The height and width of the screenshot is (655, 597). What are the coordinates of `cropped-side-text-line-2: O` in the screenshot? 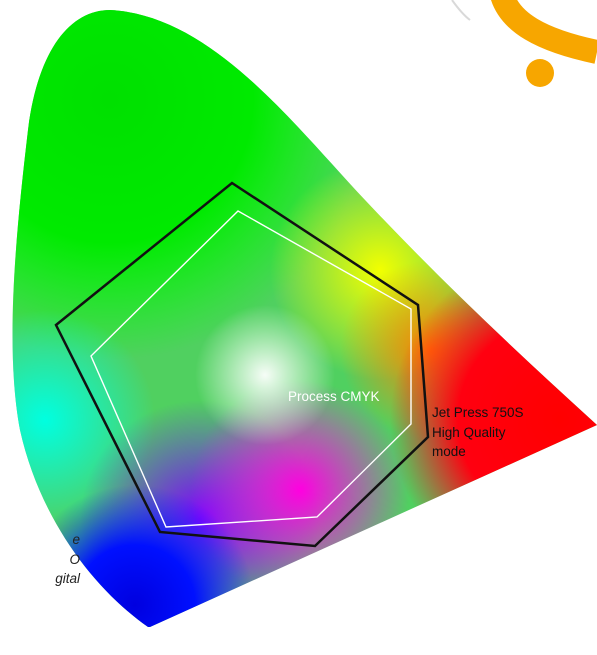 It's located at (74, 559).